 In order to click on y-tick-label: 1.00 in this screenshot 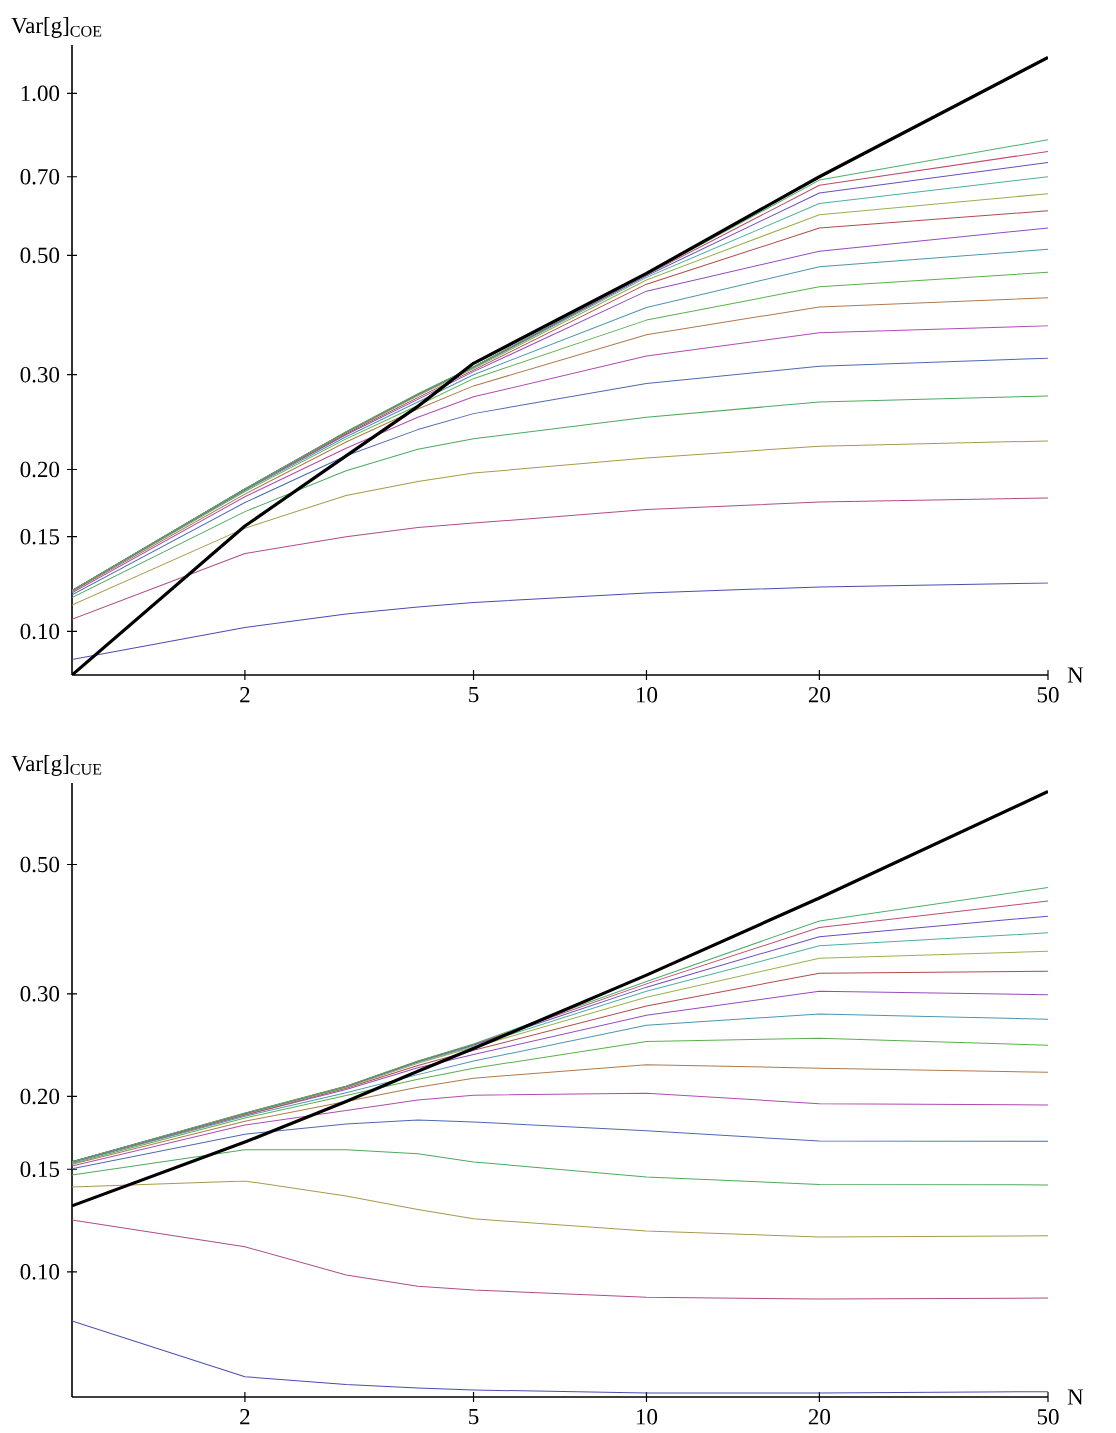, I will do `click(40, 93)`.